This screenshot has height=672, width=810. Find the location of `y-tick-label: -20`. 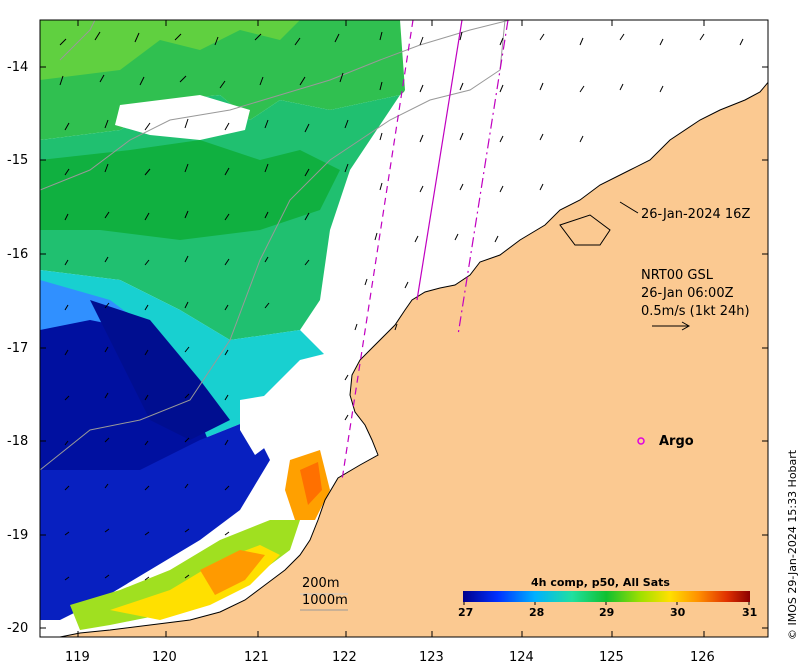

y-tick-label: -20 is located at coordinates (18, 628).